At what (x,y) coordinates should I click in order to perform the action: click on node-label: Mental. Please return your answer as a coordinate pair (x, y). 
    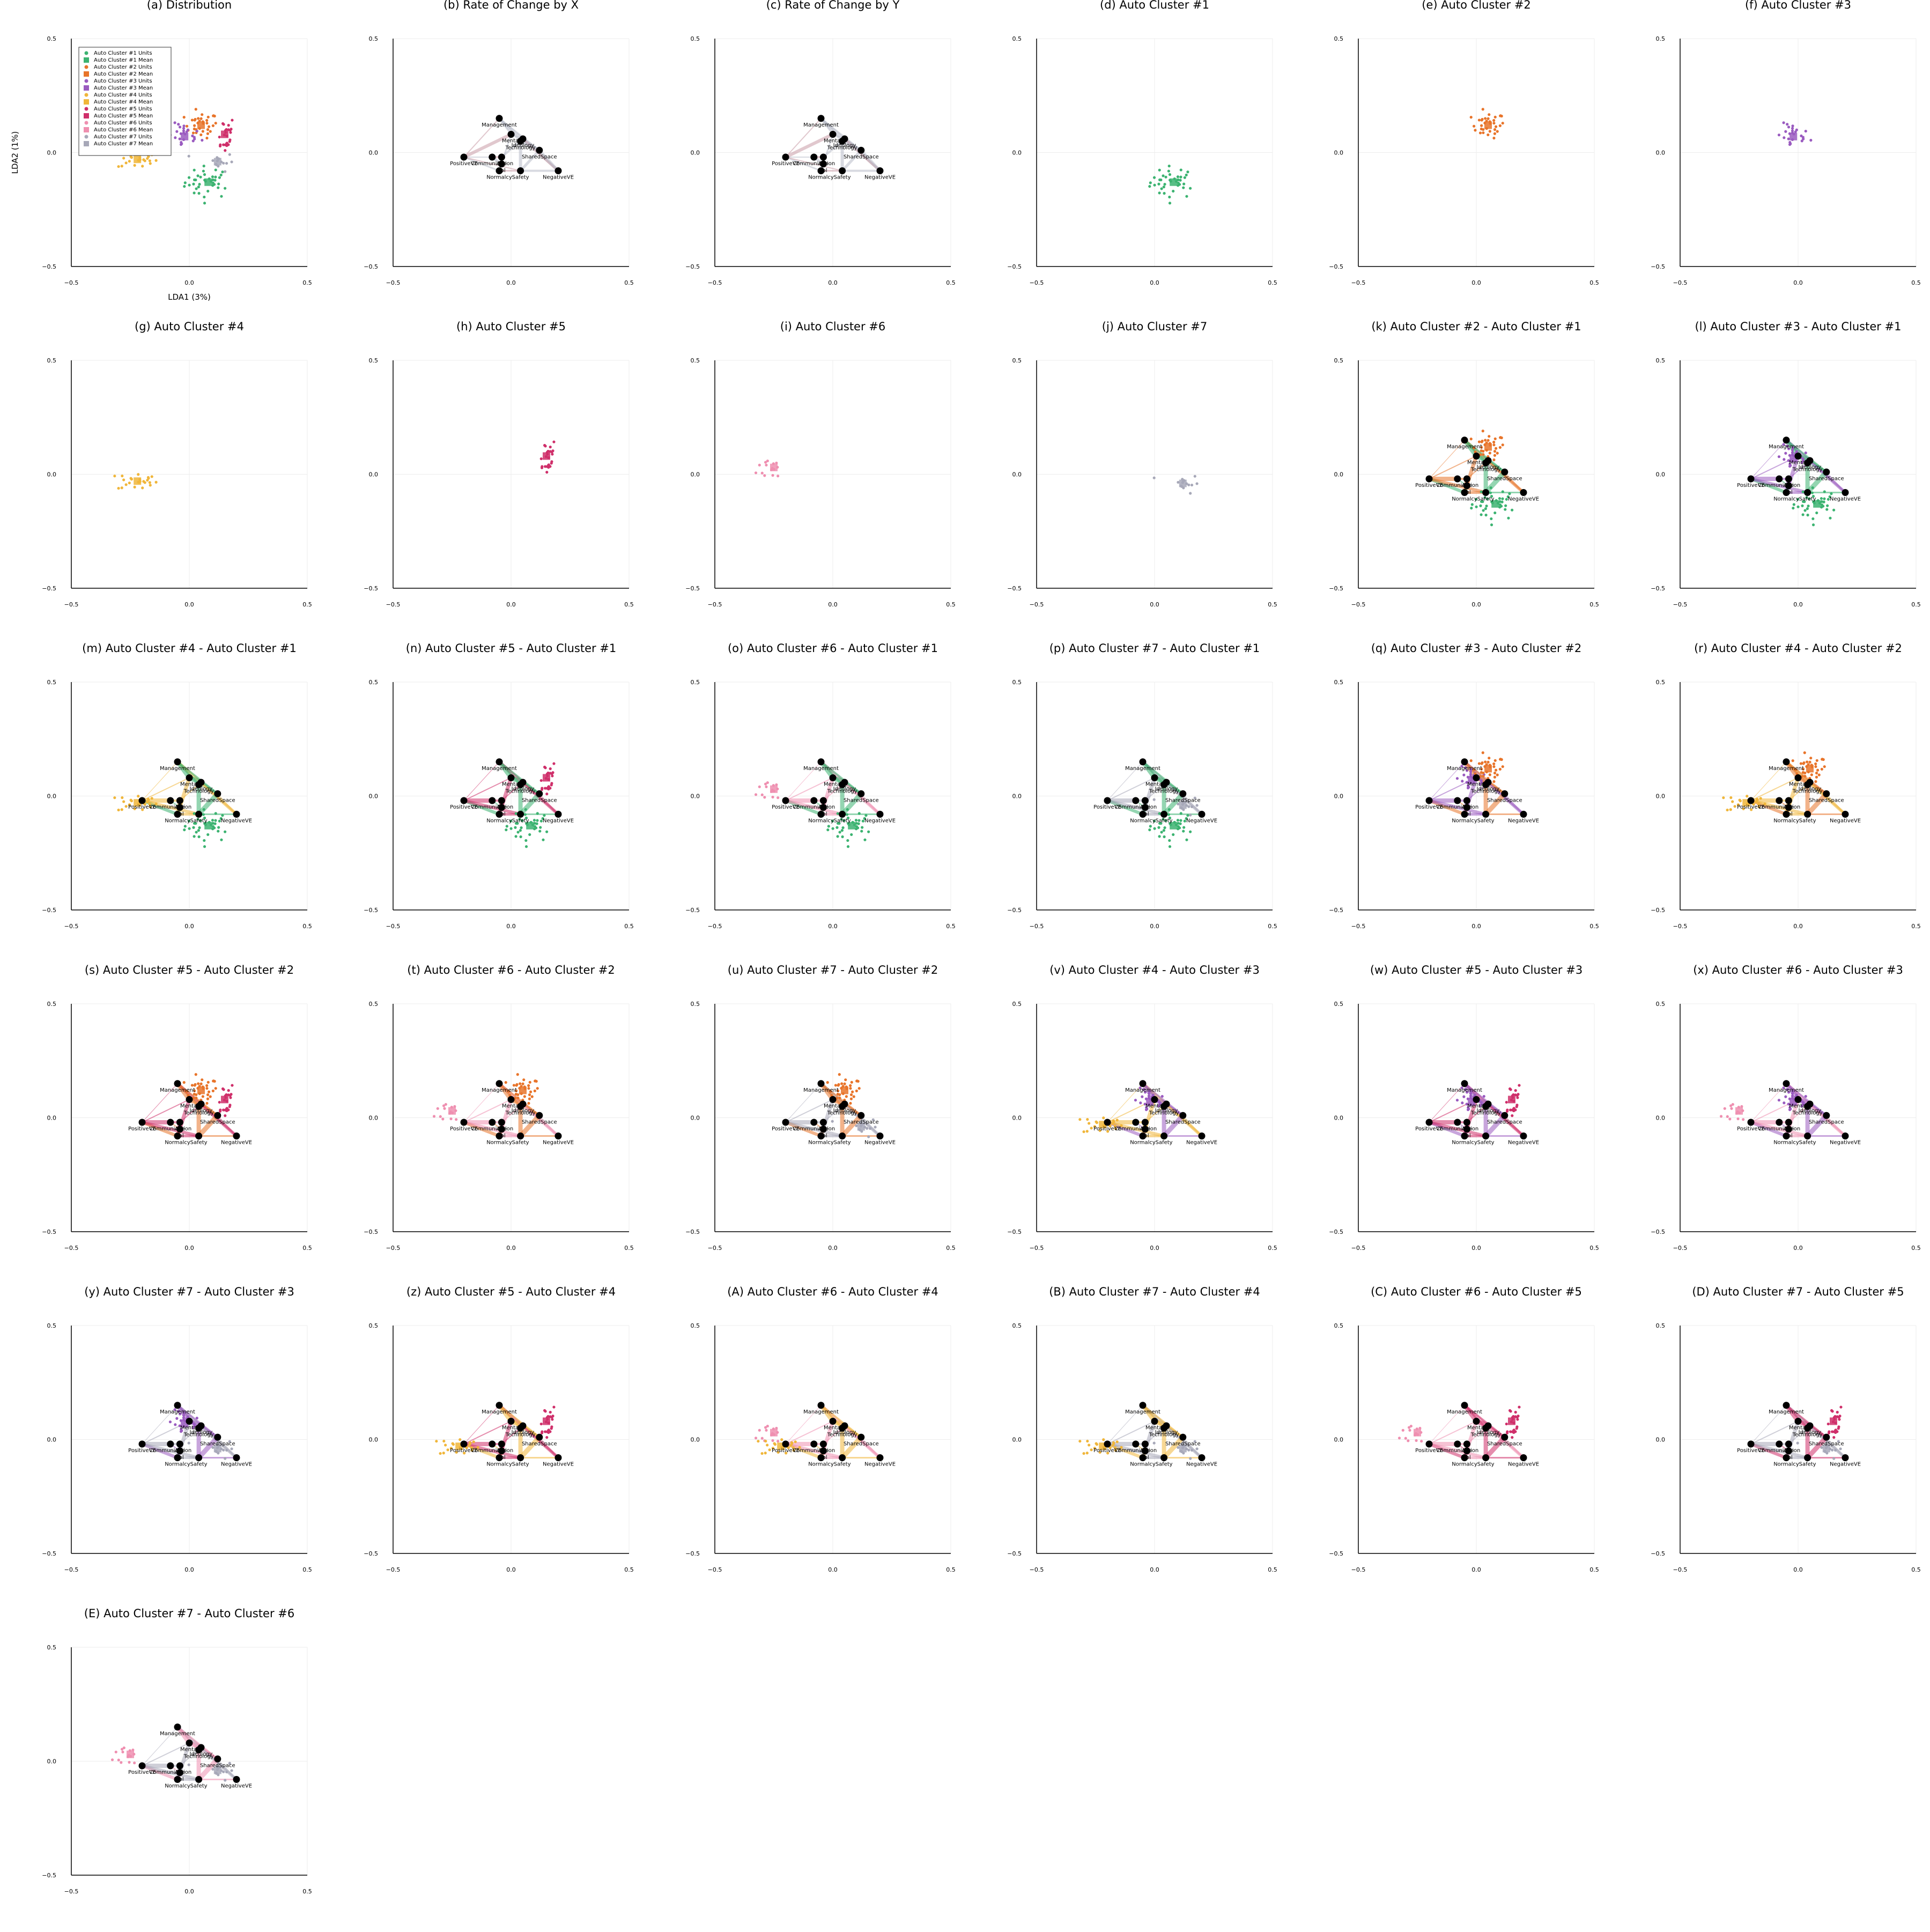
    Looking at the image, I should click on (1798, 785).